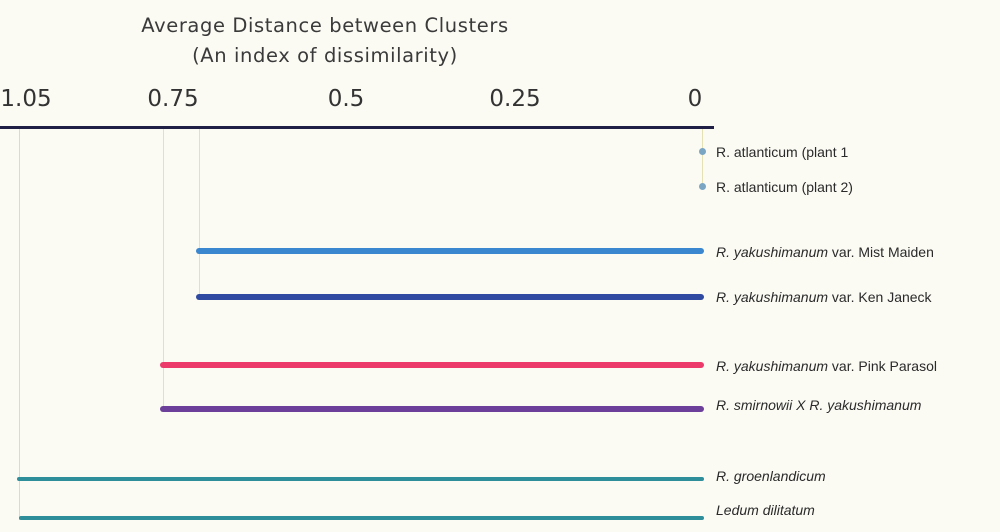 Image resolution: width=1000 pixels, height=532 pixels. Describe the element at coordinates (26, 99) in the screenshot. I see `tick-label: 1.05` at that location.